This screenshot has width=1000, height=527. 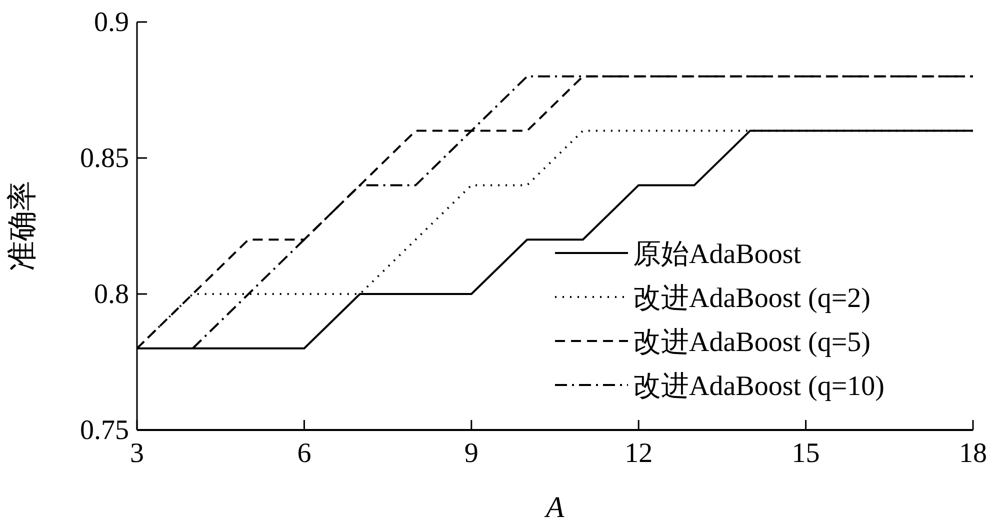 I want to click on y-tick-label: 0.85, so click(x=104, y=158).